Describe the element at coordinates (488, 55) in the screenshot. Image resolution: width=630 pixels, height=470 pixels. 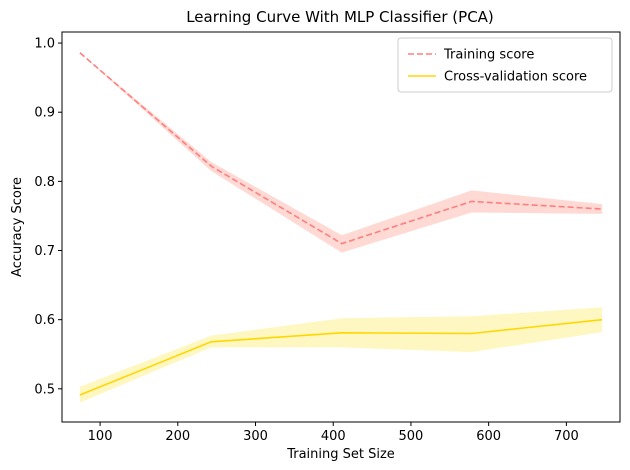
I see `legend-label-0: Training score` at that location.